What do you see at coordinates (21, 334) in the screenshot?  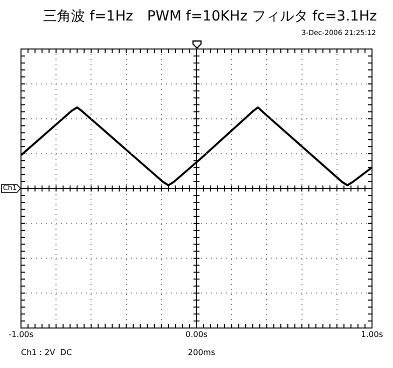 I see `x-tick-label: -1.00s` at bounding box center [21, 334].